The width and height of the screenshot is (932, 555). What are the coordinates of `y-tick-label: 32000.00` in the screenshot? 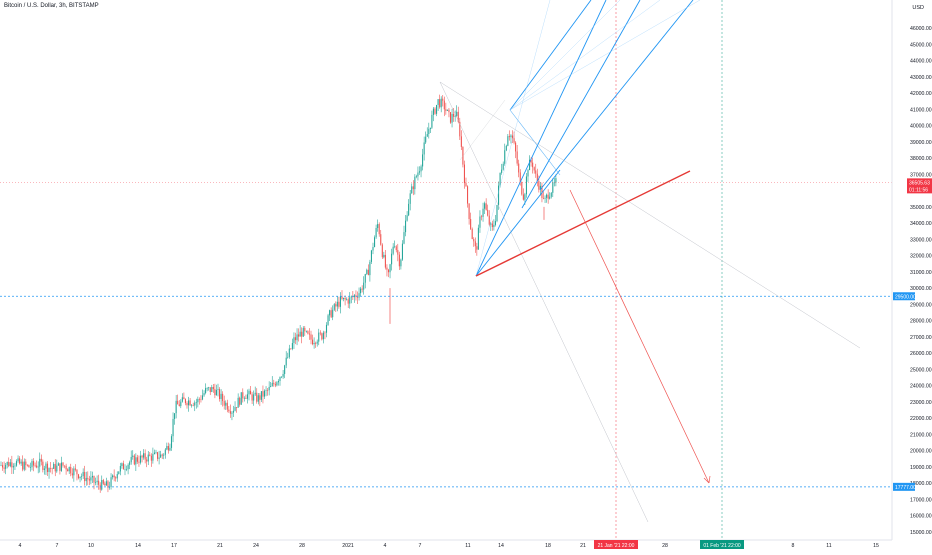 It's located at (921, 257).